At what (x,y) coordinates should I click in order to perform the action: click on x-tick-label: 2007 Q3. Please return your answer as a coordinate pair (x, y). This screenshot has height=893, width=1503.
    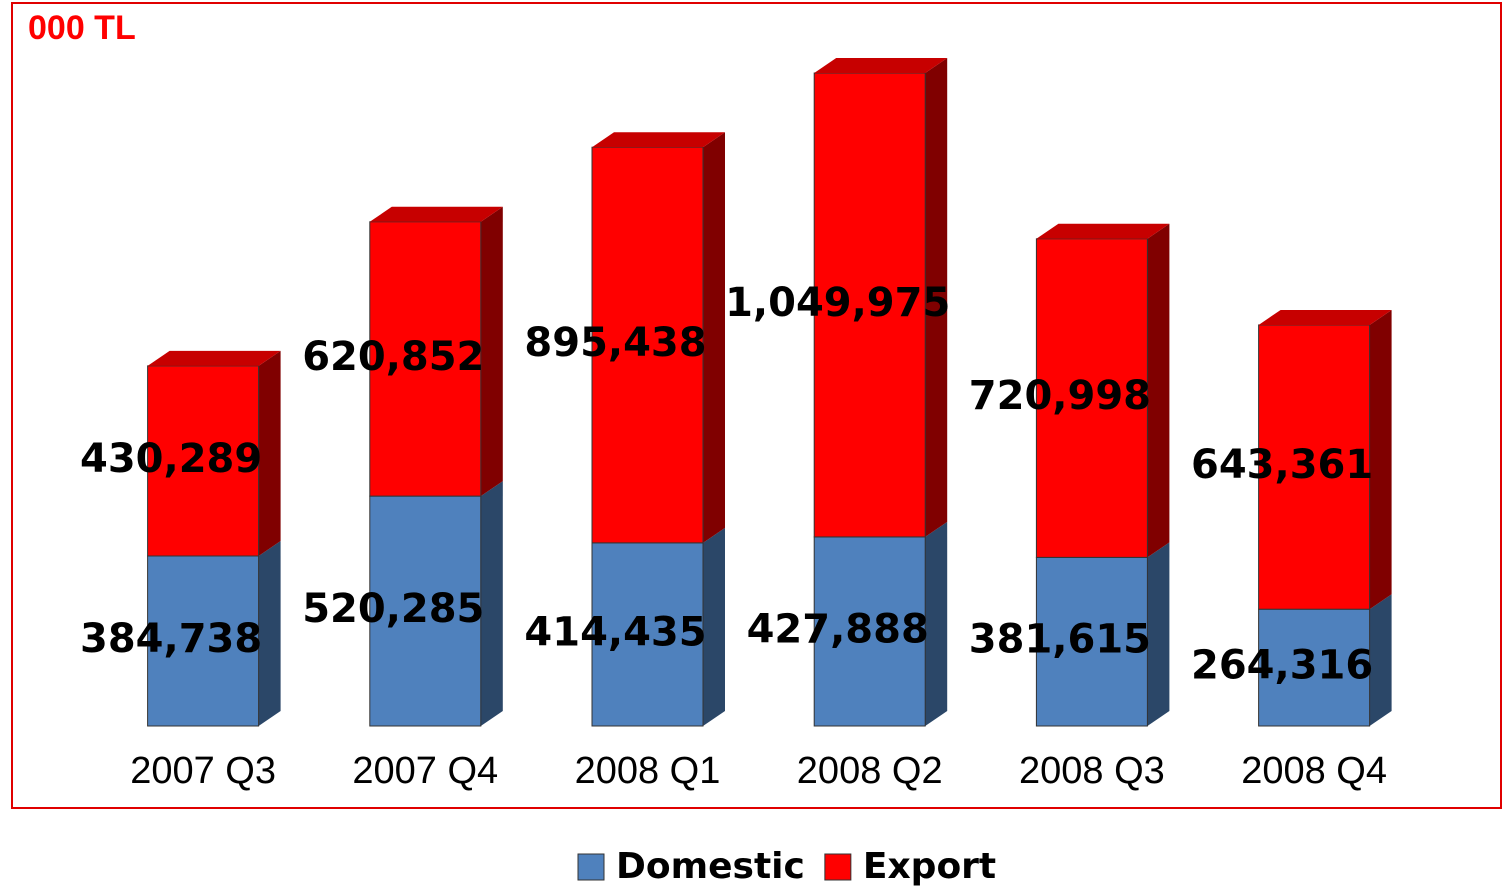
    Looking at the image, I should click on (203, 771).